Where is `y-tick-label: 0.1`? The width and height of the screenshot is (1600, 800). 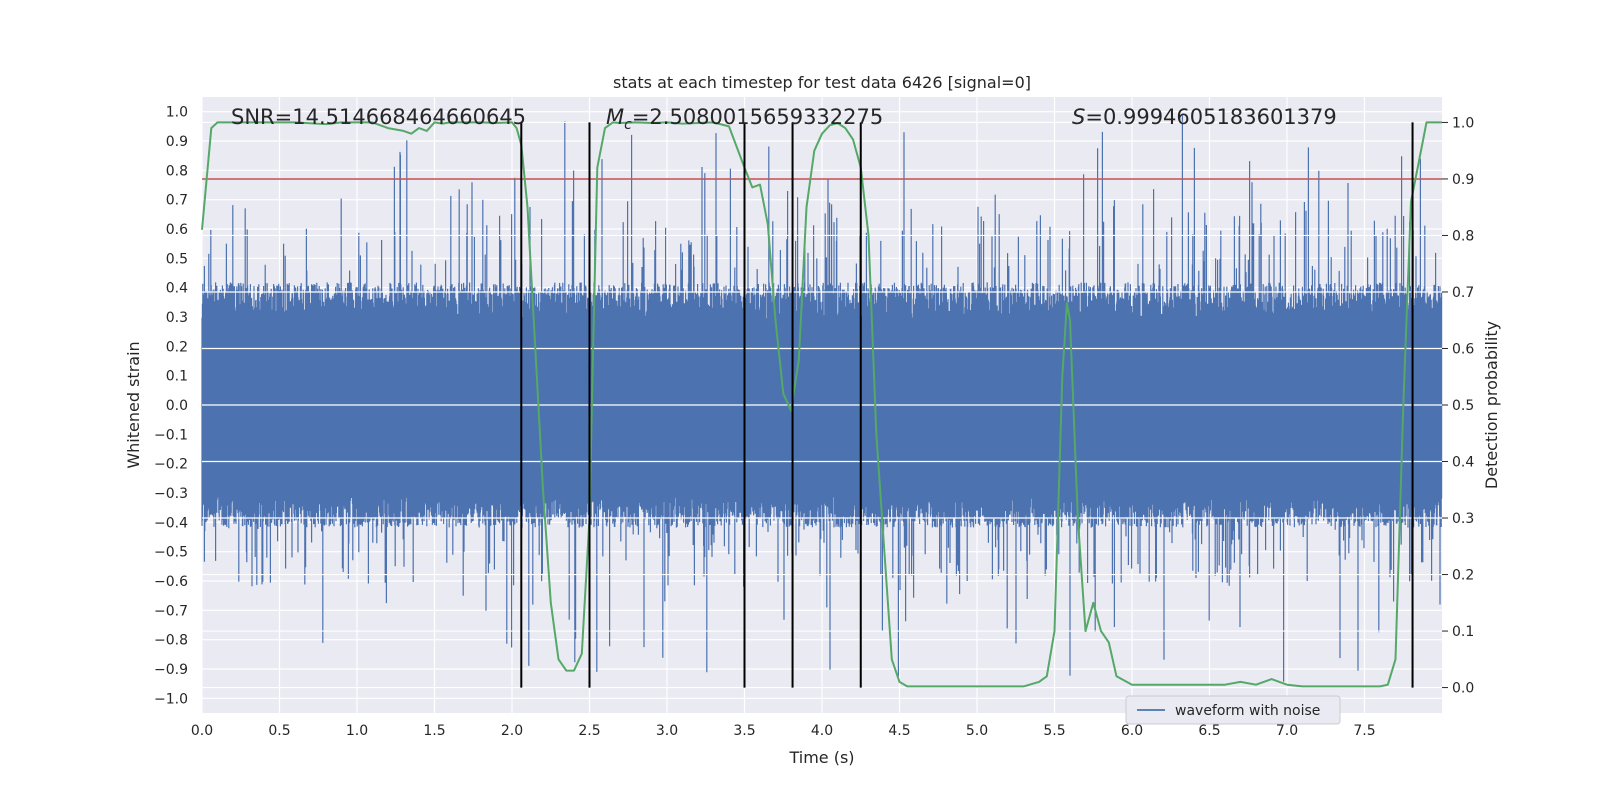 y-tick-label: 0.1 is located at coordinates (177, 377).